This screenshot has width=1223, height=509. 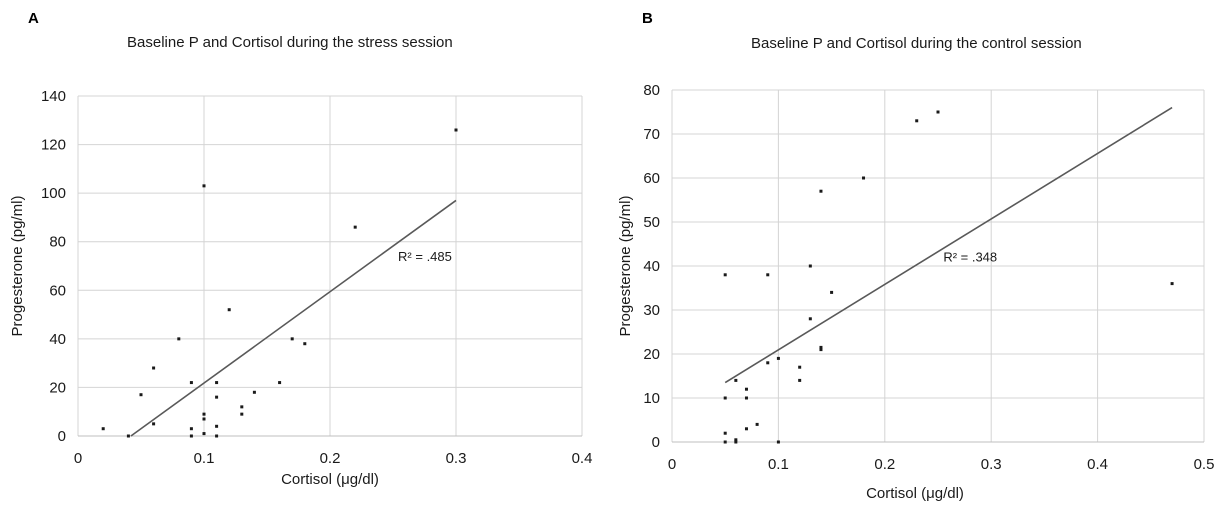 I want to click on panel-label: A, so click(x=33, y=18).